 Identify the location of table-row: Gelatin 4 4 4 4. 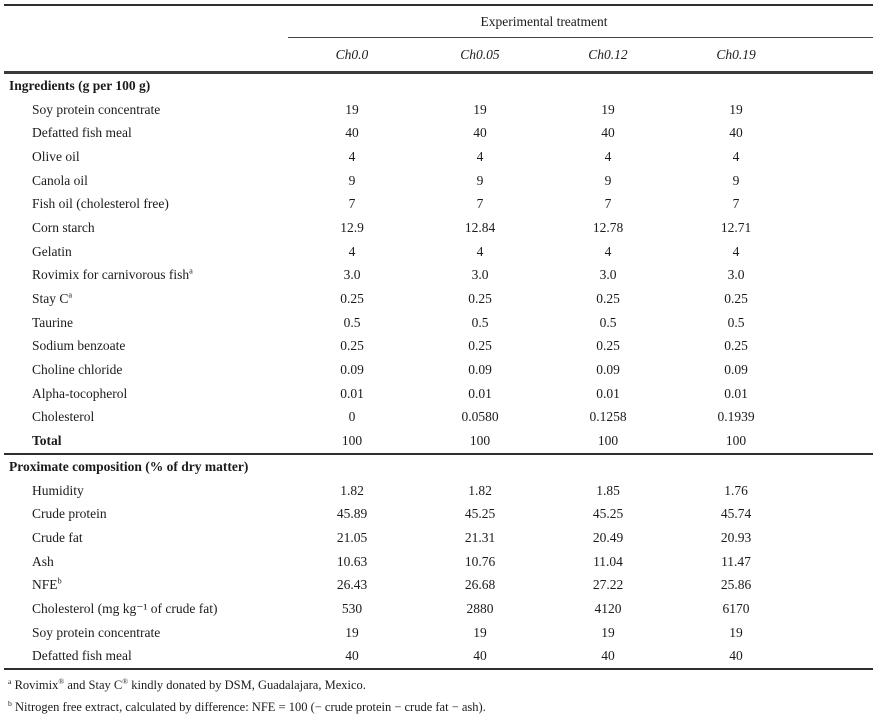
(438, 252).